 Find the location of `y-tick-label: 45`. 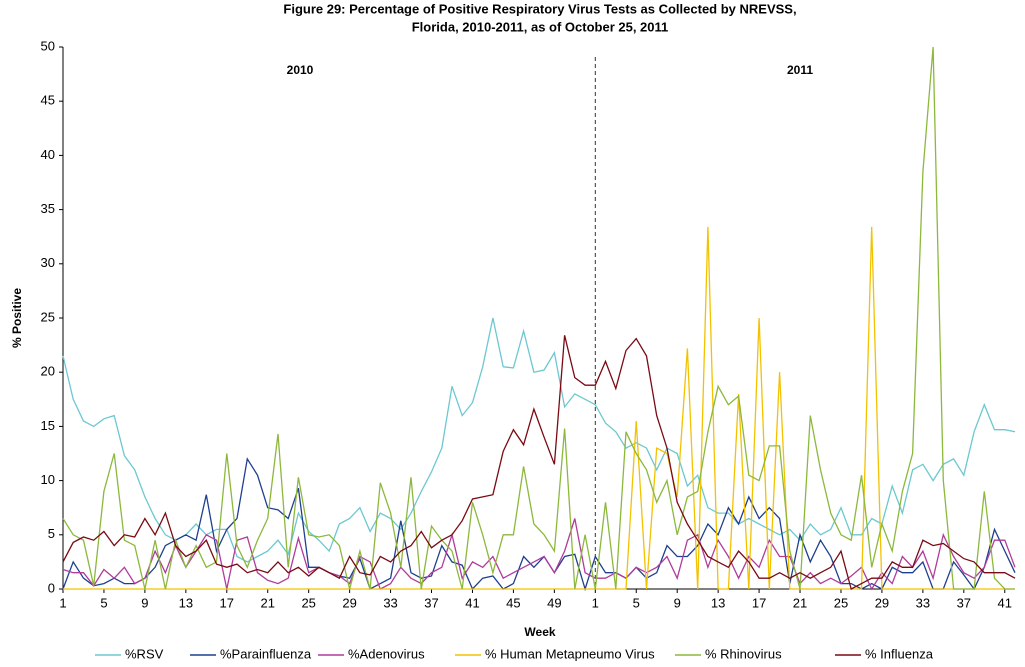

y-tick-label: 45 is located at coordinates (48, 100).